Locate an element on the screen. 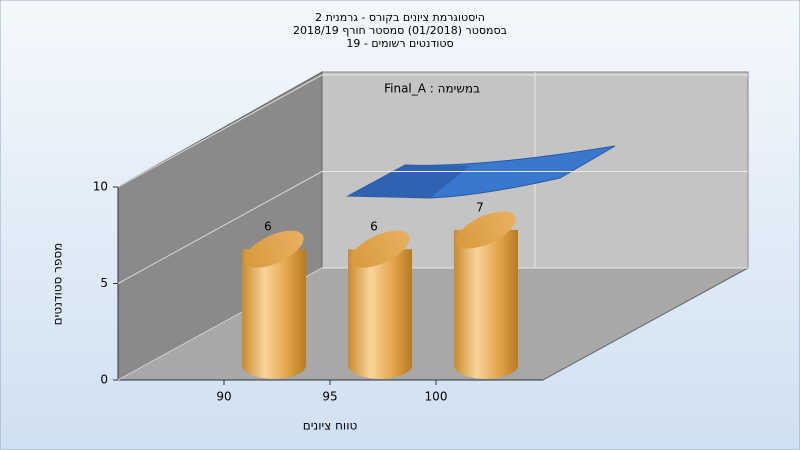  value-label: 7 is located at coordinates (480, 207).